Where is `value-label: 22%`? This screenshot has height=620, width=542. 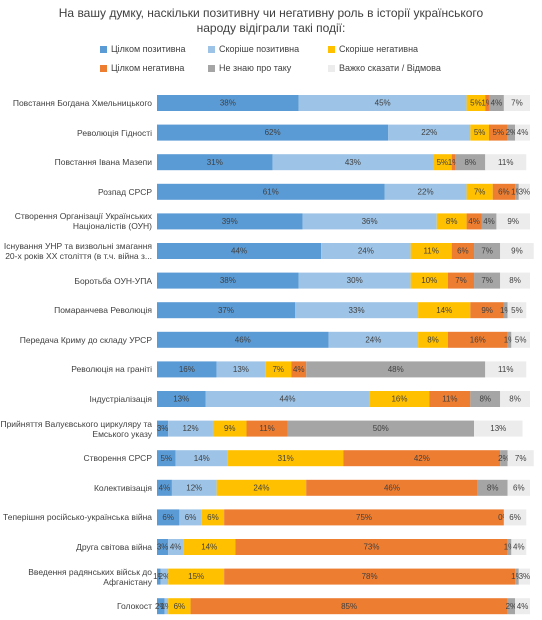 value-label: 22% is located at coordinates (426, 191).